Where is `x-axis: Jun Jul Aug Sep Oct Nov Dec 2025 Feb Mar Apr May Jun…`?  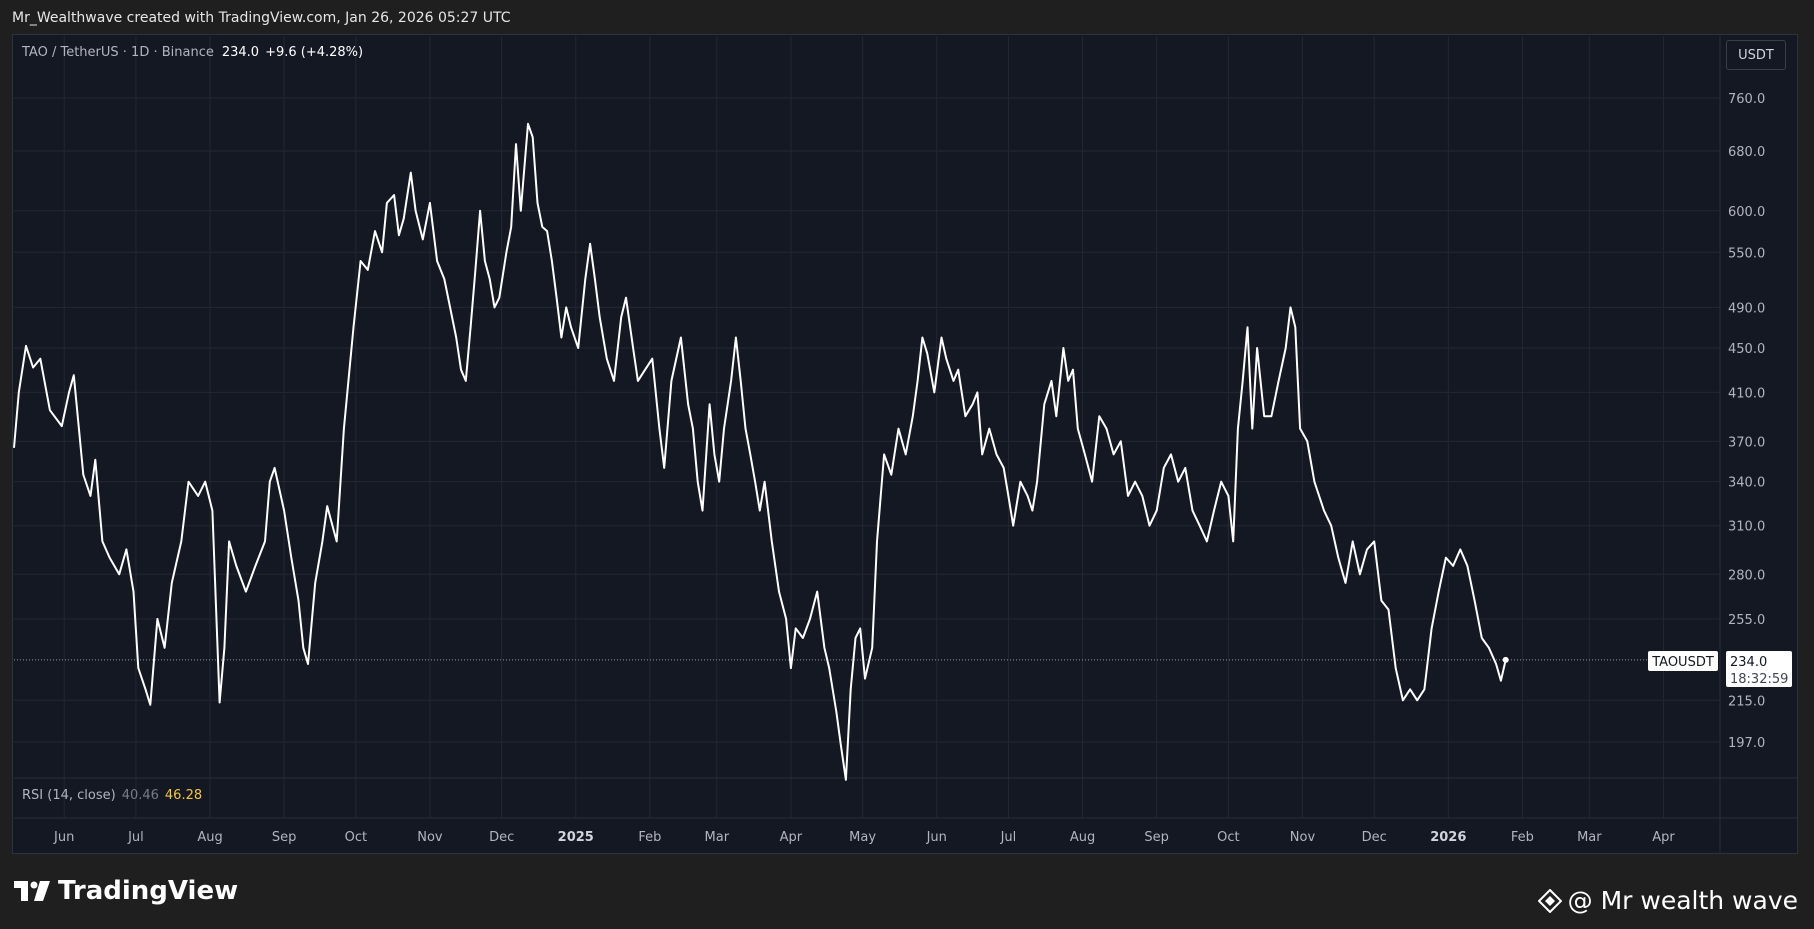 x-axis: Jun Jul Aug Sep Oct Nov Dec 2025 Feb Mar Apr May Jun… is located at coordinates (864, 837).